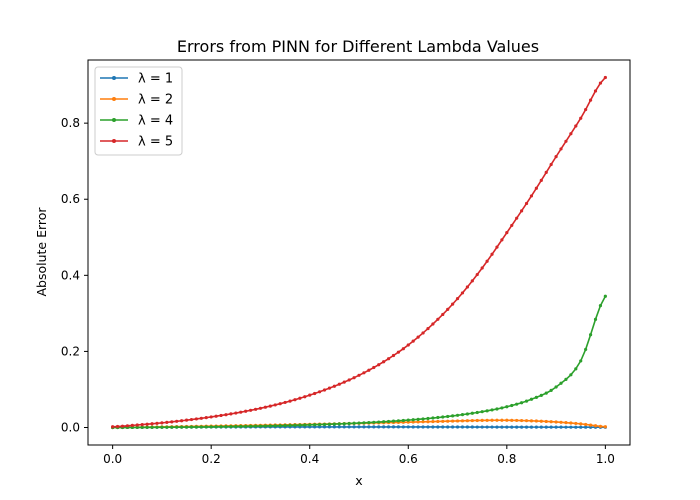 Image resolution: width=700 pixels, height=500 pixels. Describe the element at coordinates (211, 459) in the screenshot. I see `x-tick-label: 0.2` at that location.